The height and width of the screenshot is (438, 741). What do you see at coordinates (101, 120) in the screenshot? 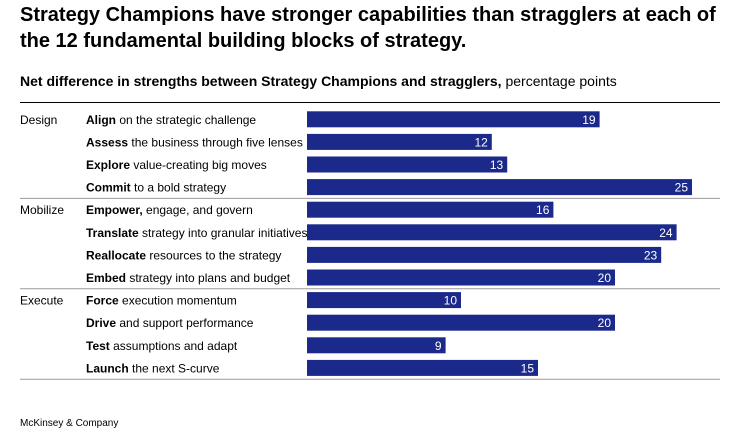
I see `category-label-bold: Align` at bounding box center [101, 120].